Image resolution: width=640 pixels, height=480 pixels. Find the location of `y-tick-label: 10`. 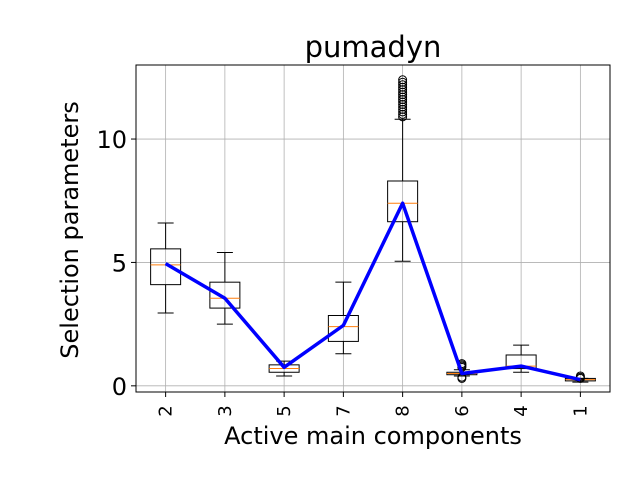

y-tick-label: 10 is located at coordinates (111, 140).